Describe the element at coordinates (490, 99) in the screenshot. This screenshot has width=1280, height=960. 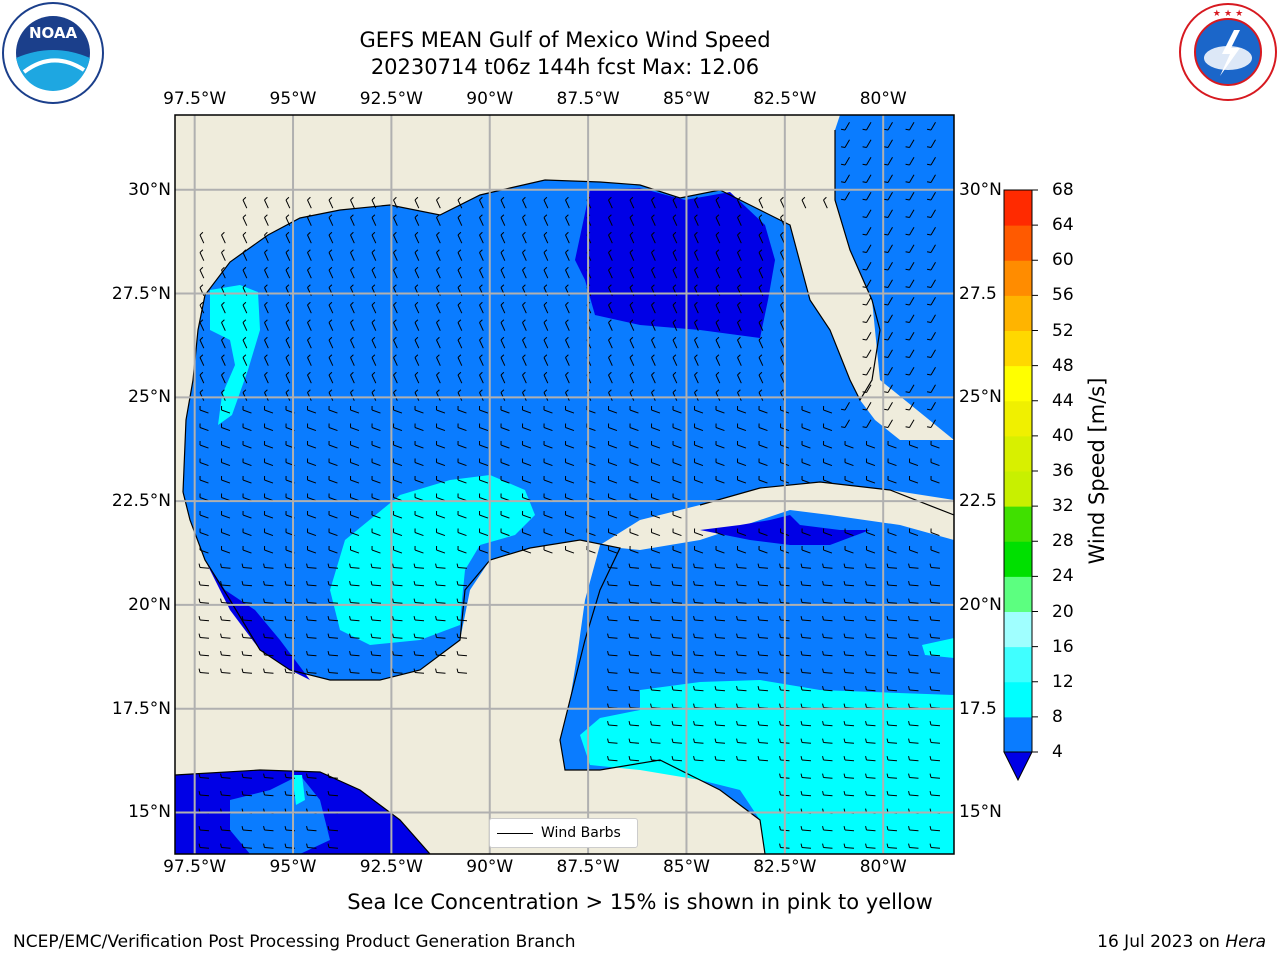
I see `lon-tick-label-top: 90°W` at that location.